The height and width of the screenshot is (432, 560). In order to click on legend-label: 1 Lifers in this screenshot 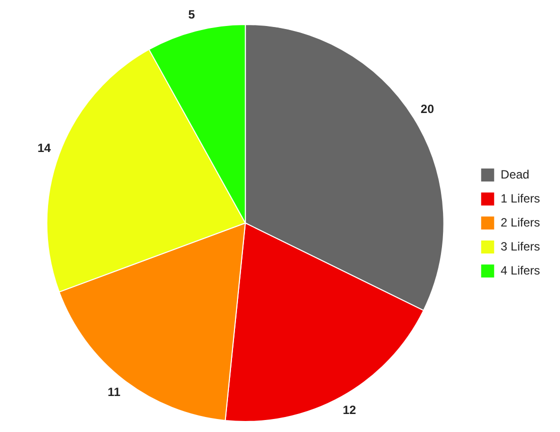, I will do `click(520, 198)`.